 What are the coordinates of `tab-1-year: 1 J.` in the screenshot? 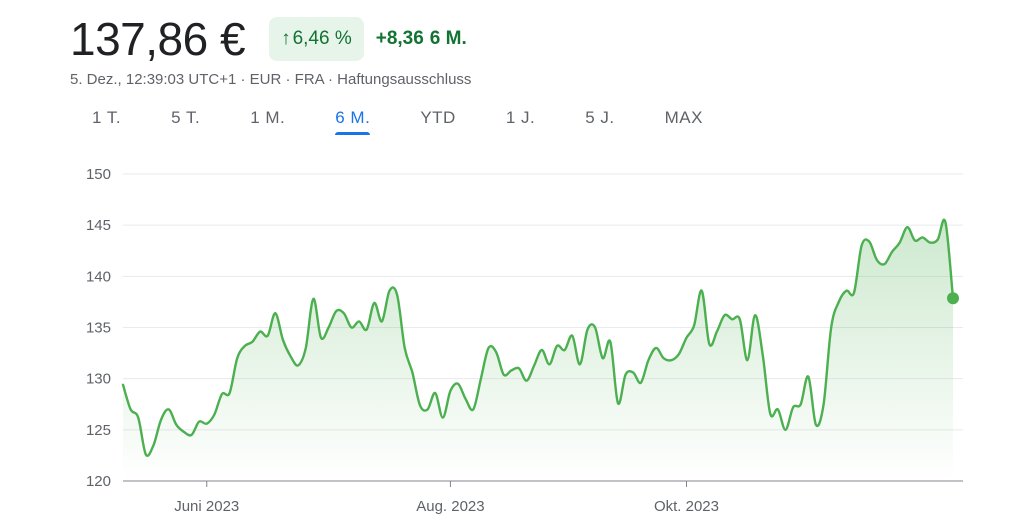 It's located at (520, 117).